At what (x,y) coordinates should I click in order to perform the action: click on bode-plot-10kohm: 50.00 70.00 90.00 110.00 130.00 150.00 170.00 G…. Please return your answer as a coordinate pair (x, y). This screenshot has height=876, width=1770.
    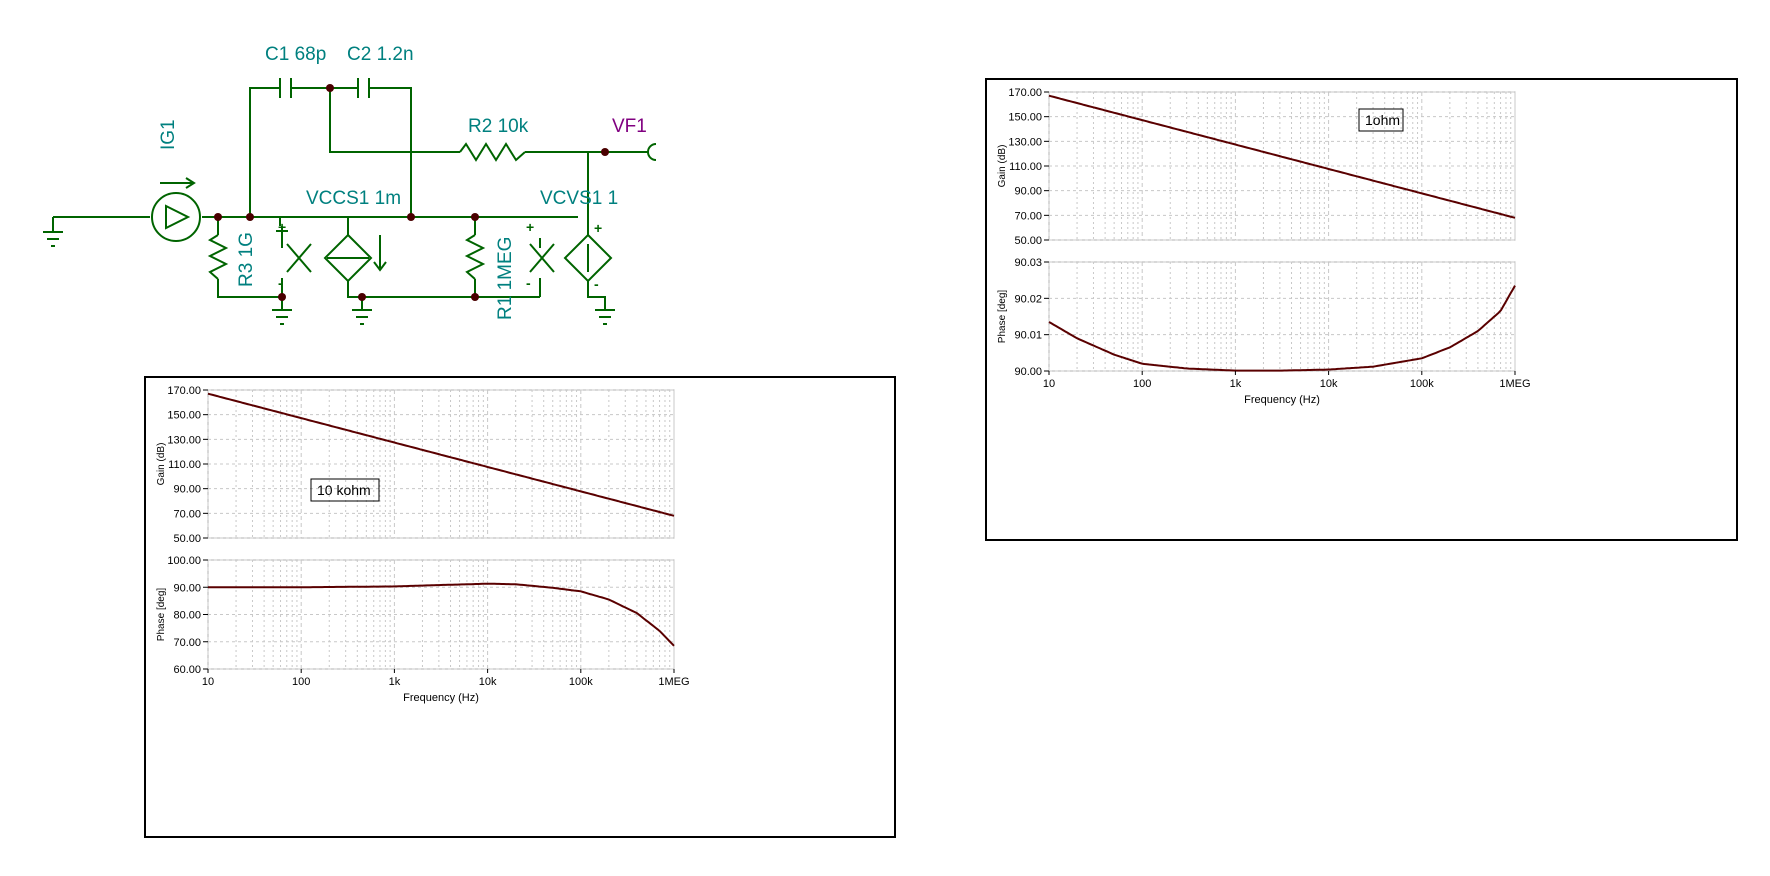
    Looking at the image, I should click on (423, 544).